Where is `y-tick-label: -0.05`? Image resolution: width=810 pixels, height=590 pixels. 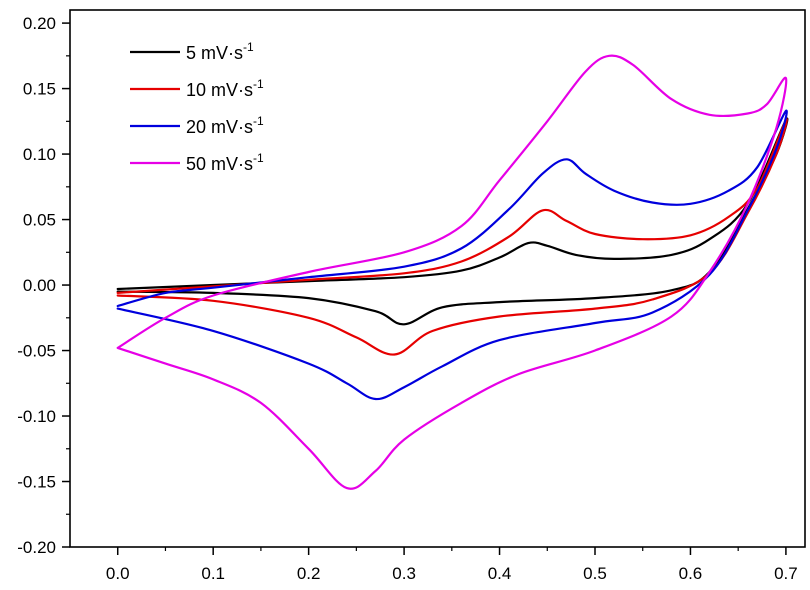 y-tick-label: -0.05 is located at coordinates (36, 351).